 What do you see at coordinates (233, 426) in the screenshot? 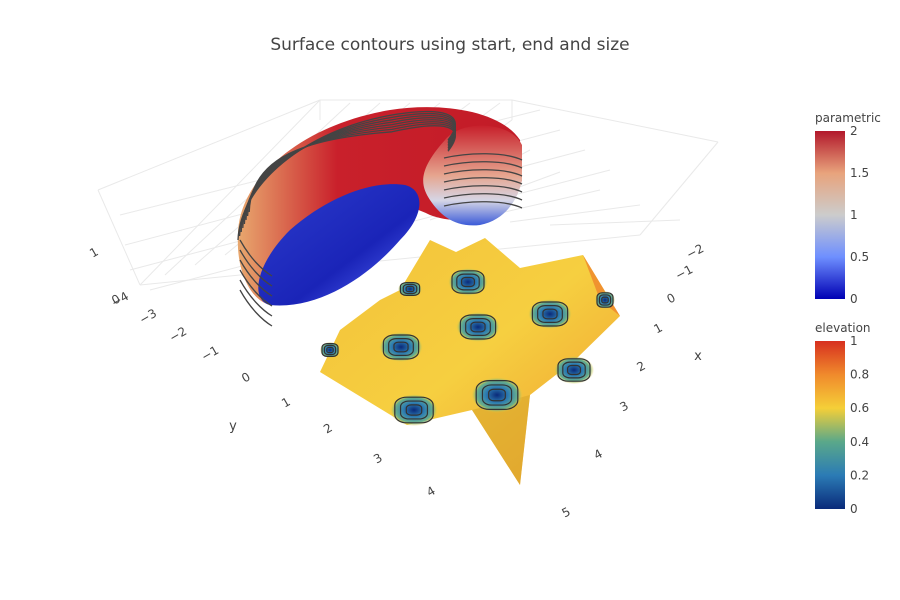
I see `y-axis-title: y` at bounding box center [233, 426].